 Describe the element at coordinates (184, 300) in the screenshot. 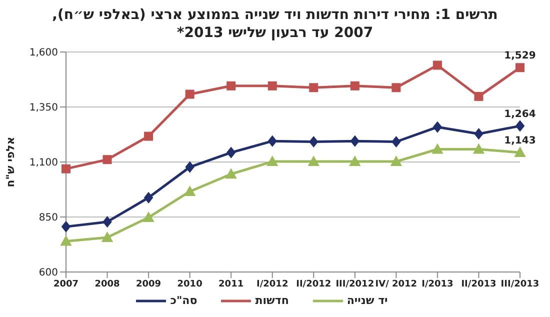

I see `legend-label: סה"כ` at that location.